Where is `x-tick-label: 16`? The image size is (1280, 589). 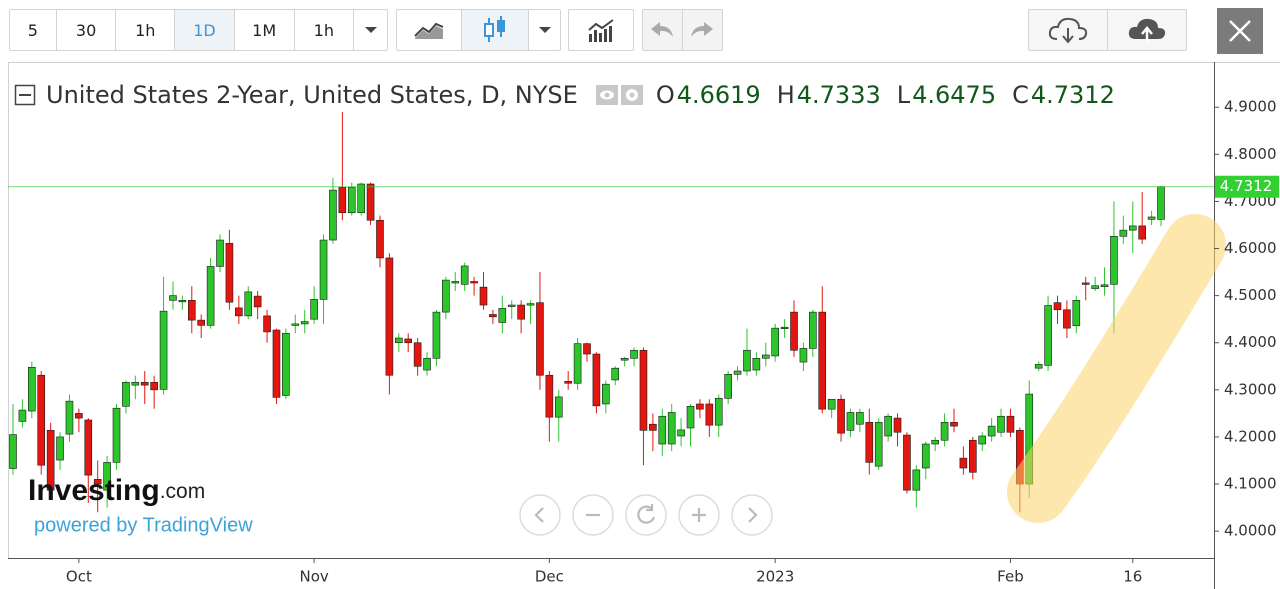 x-tick-label: 16 is located at coordinates (1132, 577).